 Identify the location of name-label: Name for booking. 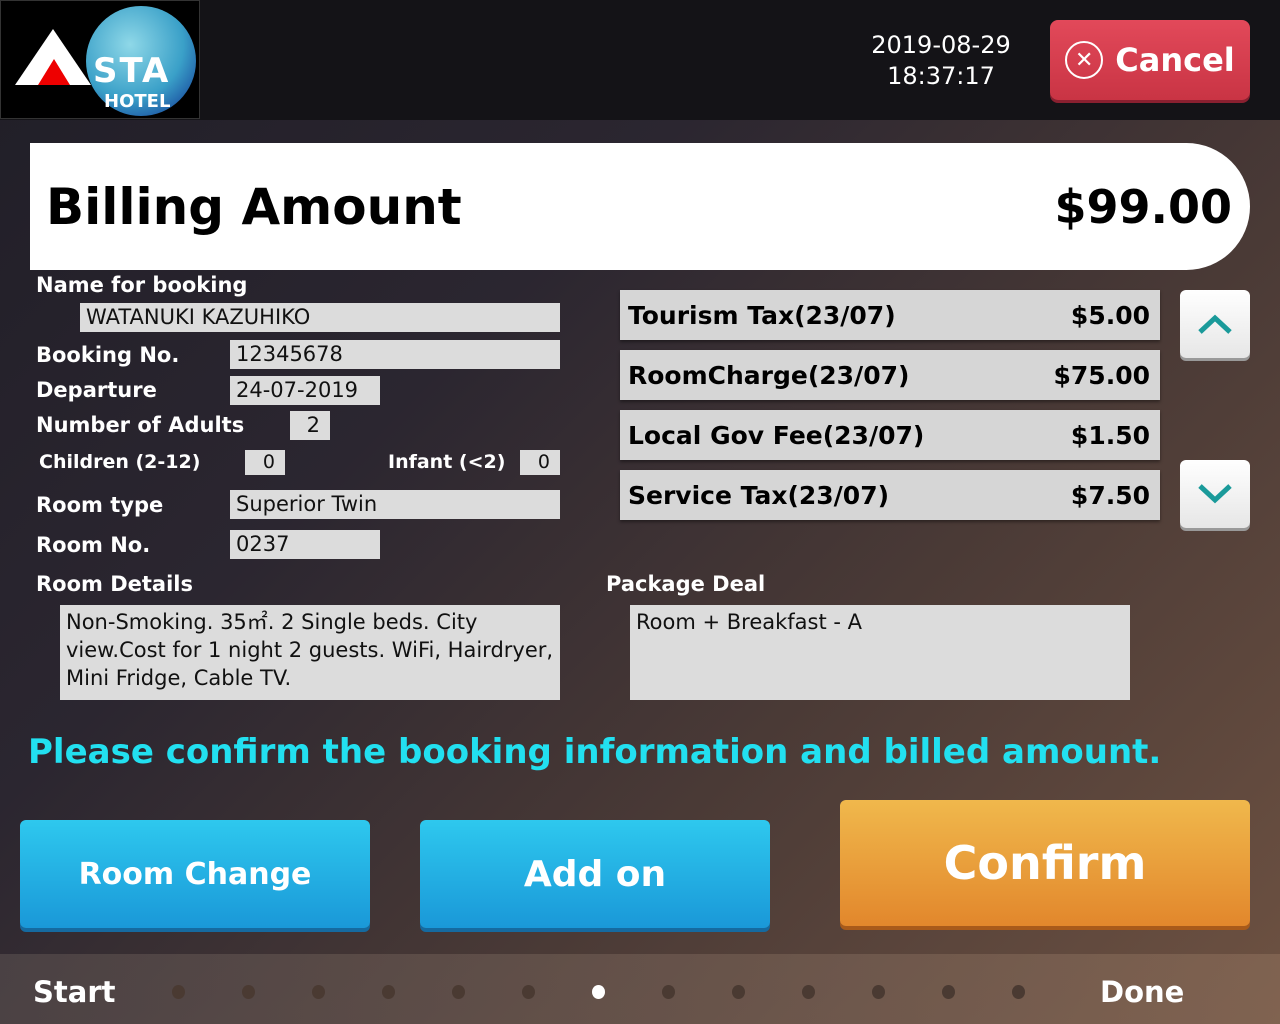
(142, 285).